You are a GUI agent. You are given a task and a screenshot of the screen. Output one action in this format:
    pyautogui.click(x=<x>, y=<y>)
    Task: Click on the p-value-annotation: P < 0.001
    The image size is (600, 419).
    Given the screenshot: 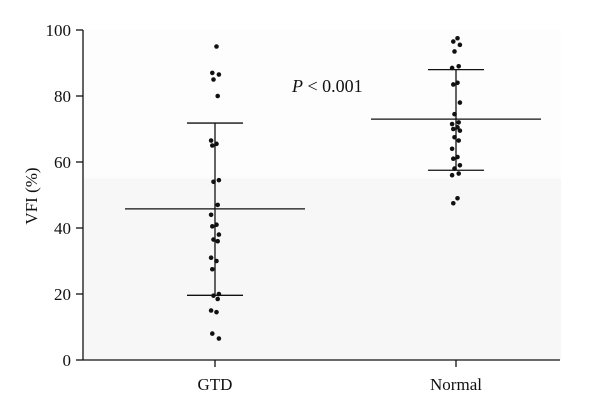 What is the action you would take?
    pyautogui.click(x=327, y=86)
    